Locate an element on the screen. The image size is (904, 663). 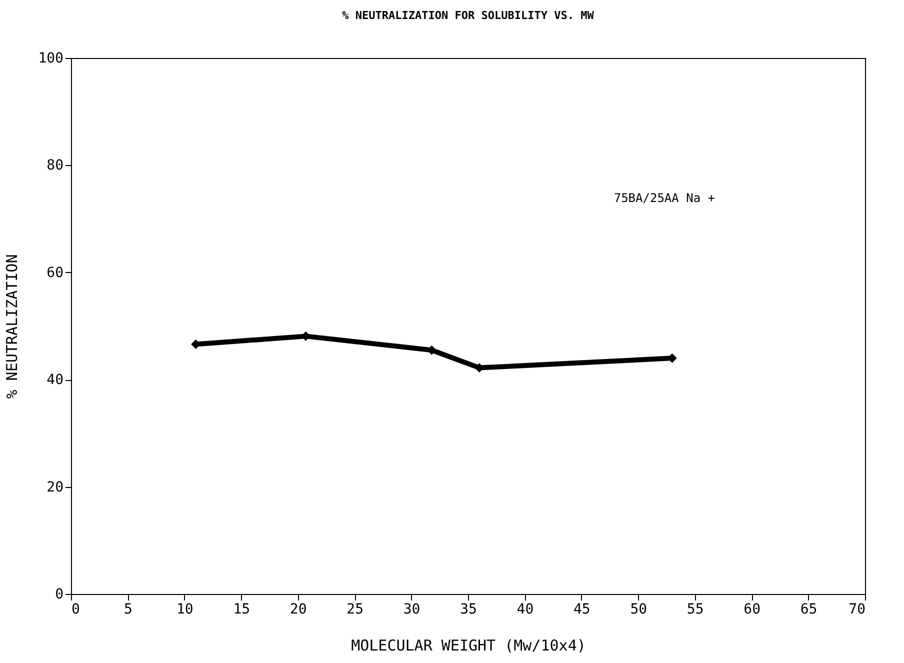
x-tick-label: 10 is located at coordinates (185, 610).